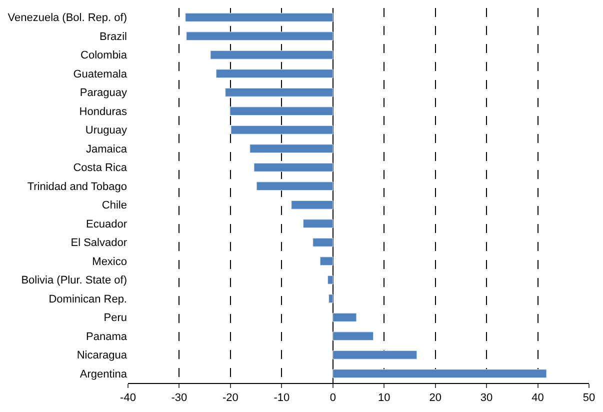  I want to click on y-tick-label: Trinidad and Tobago, so click(77, 186).